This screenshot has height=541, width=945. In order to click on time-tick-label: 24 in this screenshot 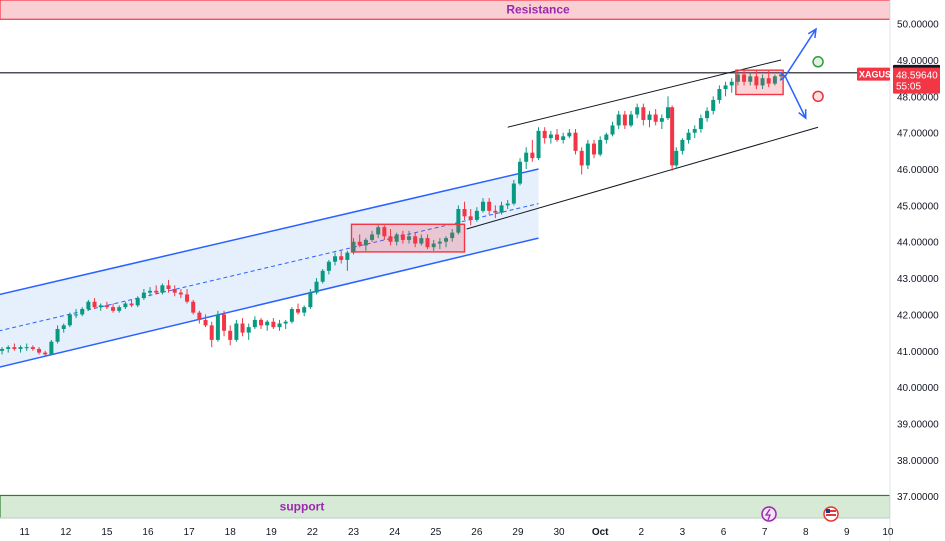, I will do `click(395, 532)`.